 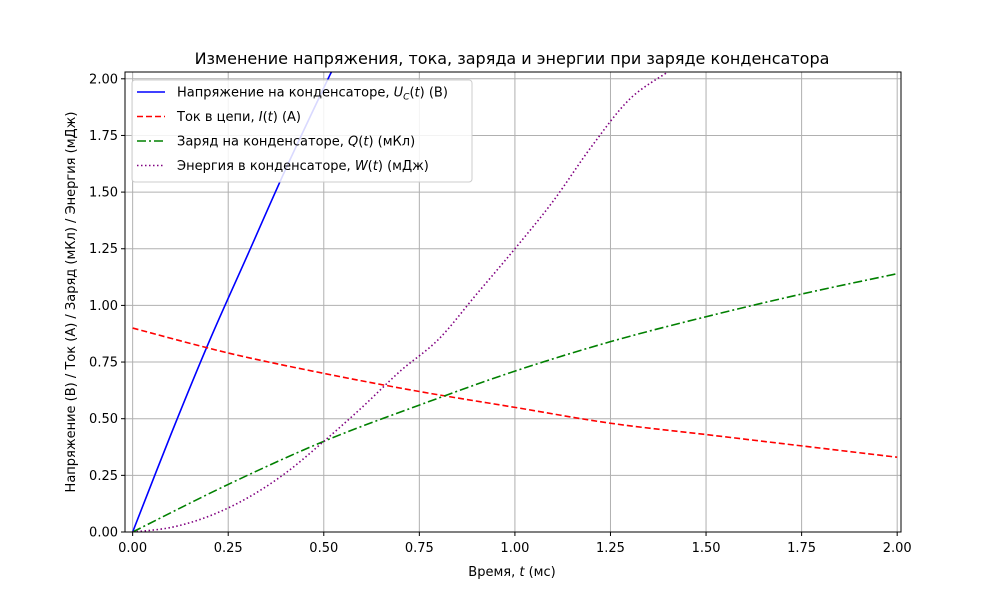 I want to click on x-tick-label: 1.75, so click(x=801, y=548).